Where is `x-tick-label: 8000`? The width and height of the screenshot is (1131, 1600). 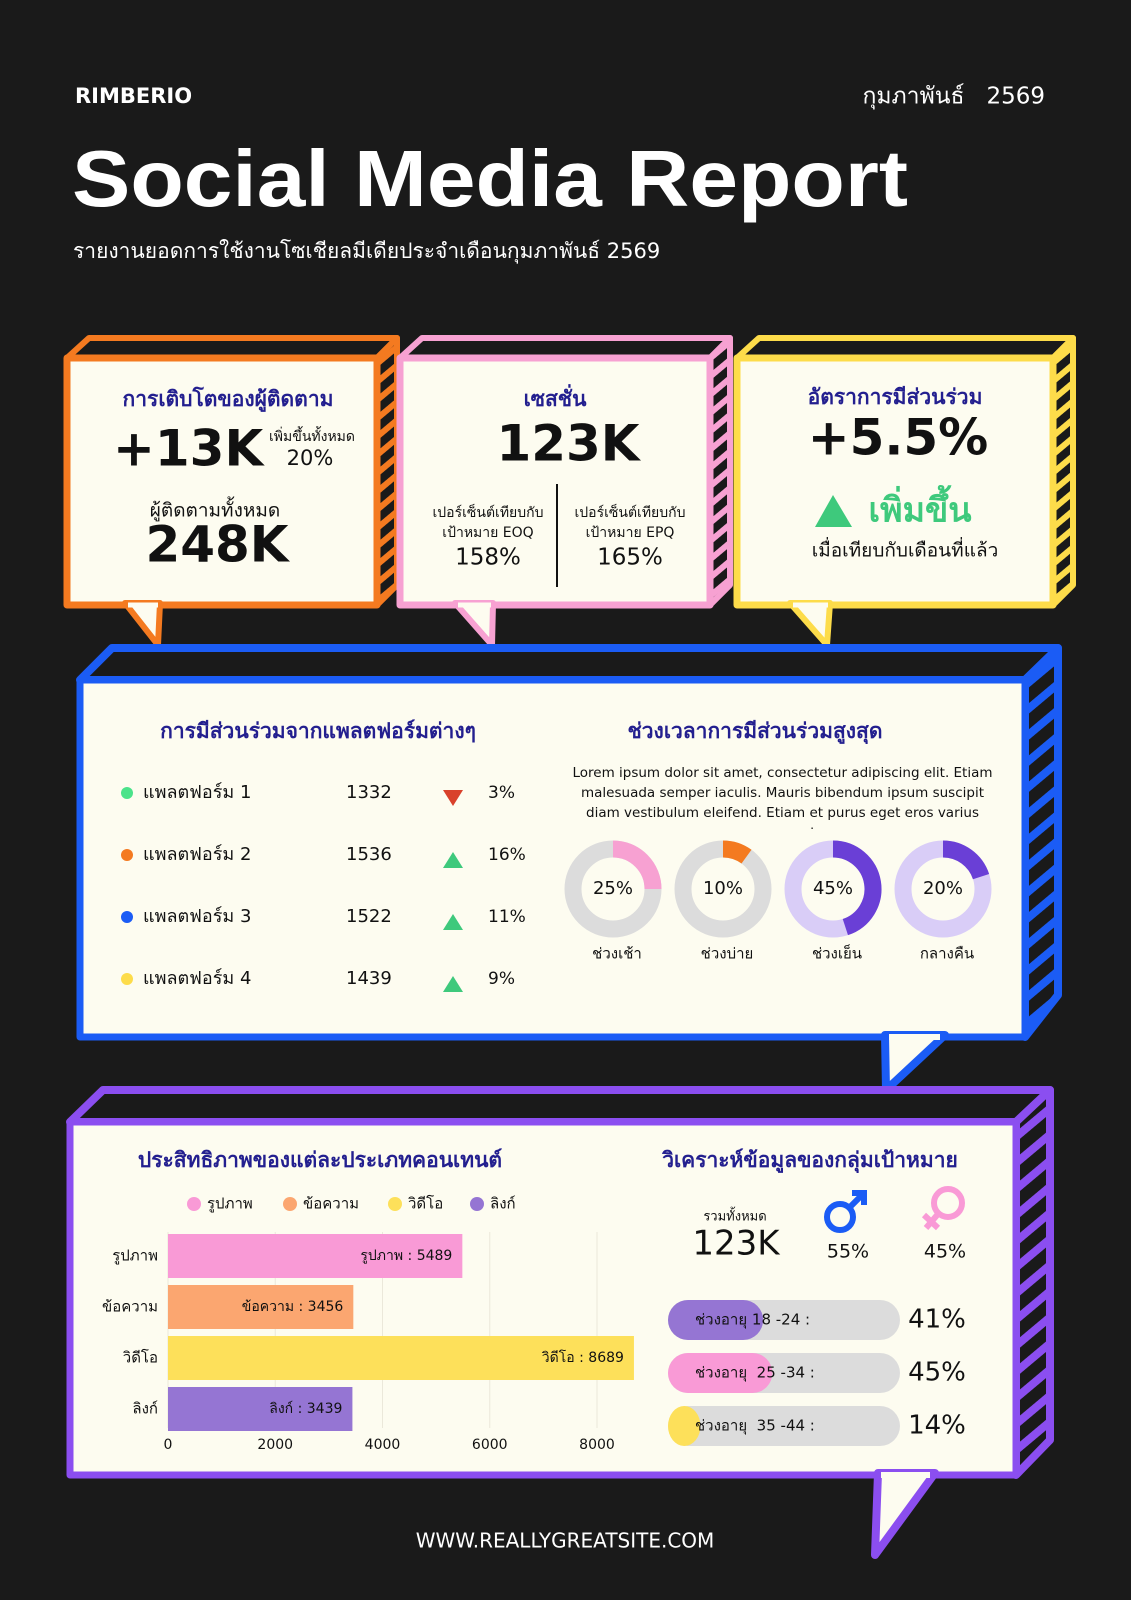 x-tick-label: 8000 is located at coordinates (597, 1445).